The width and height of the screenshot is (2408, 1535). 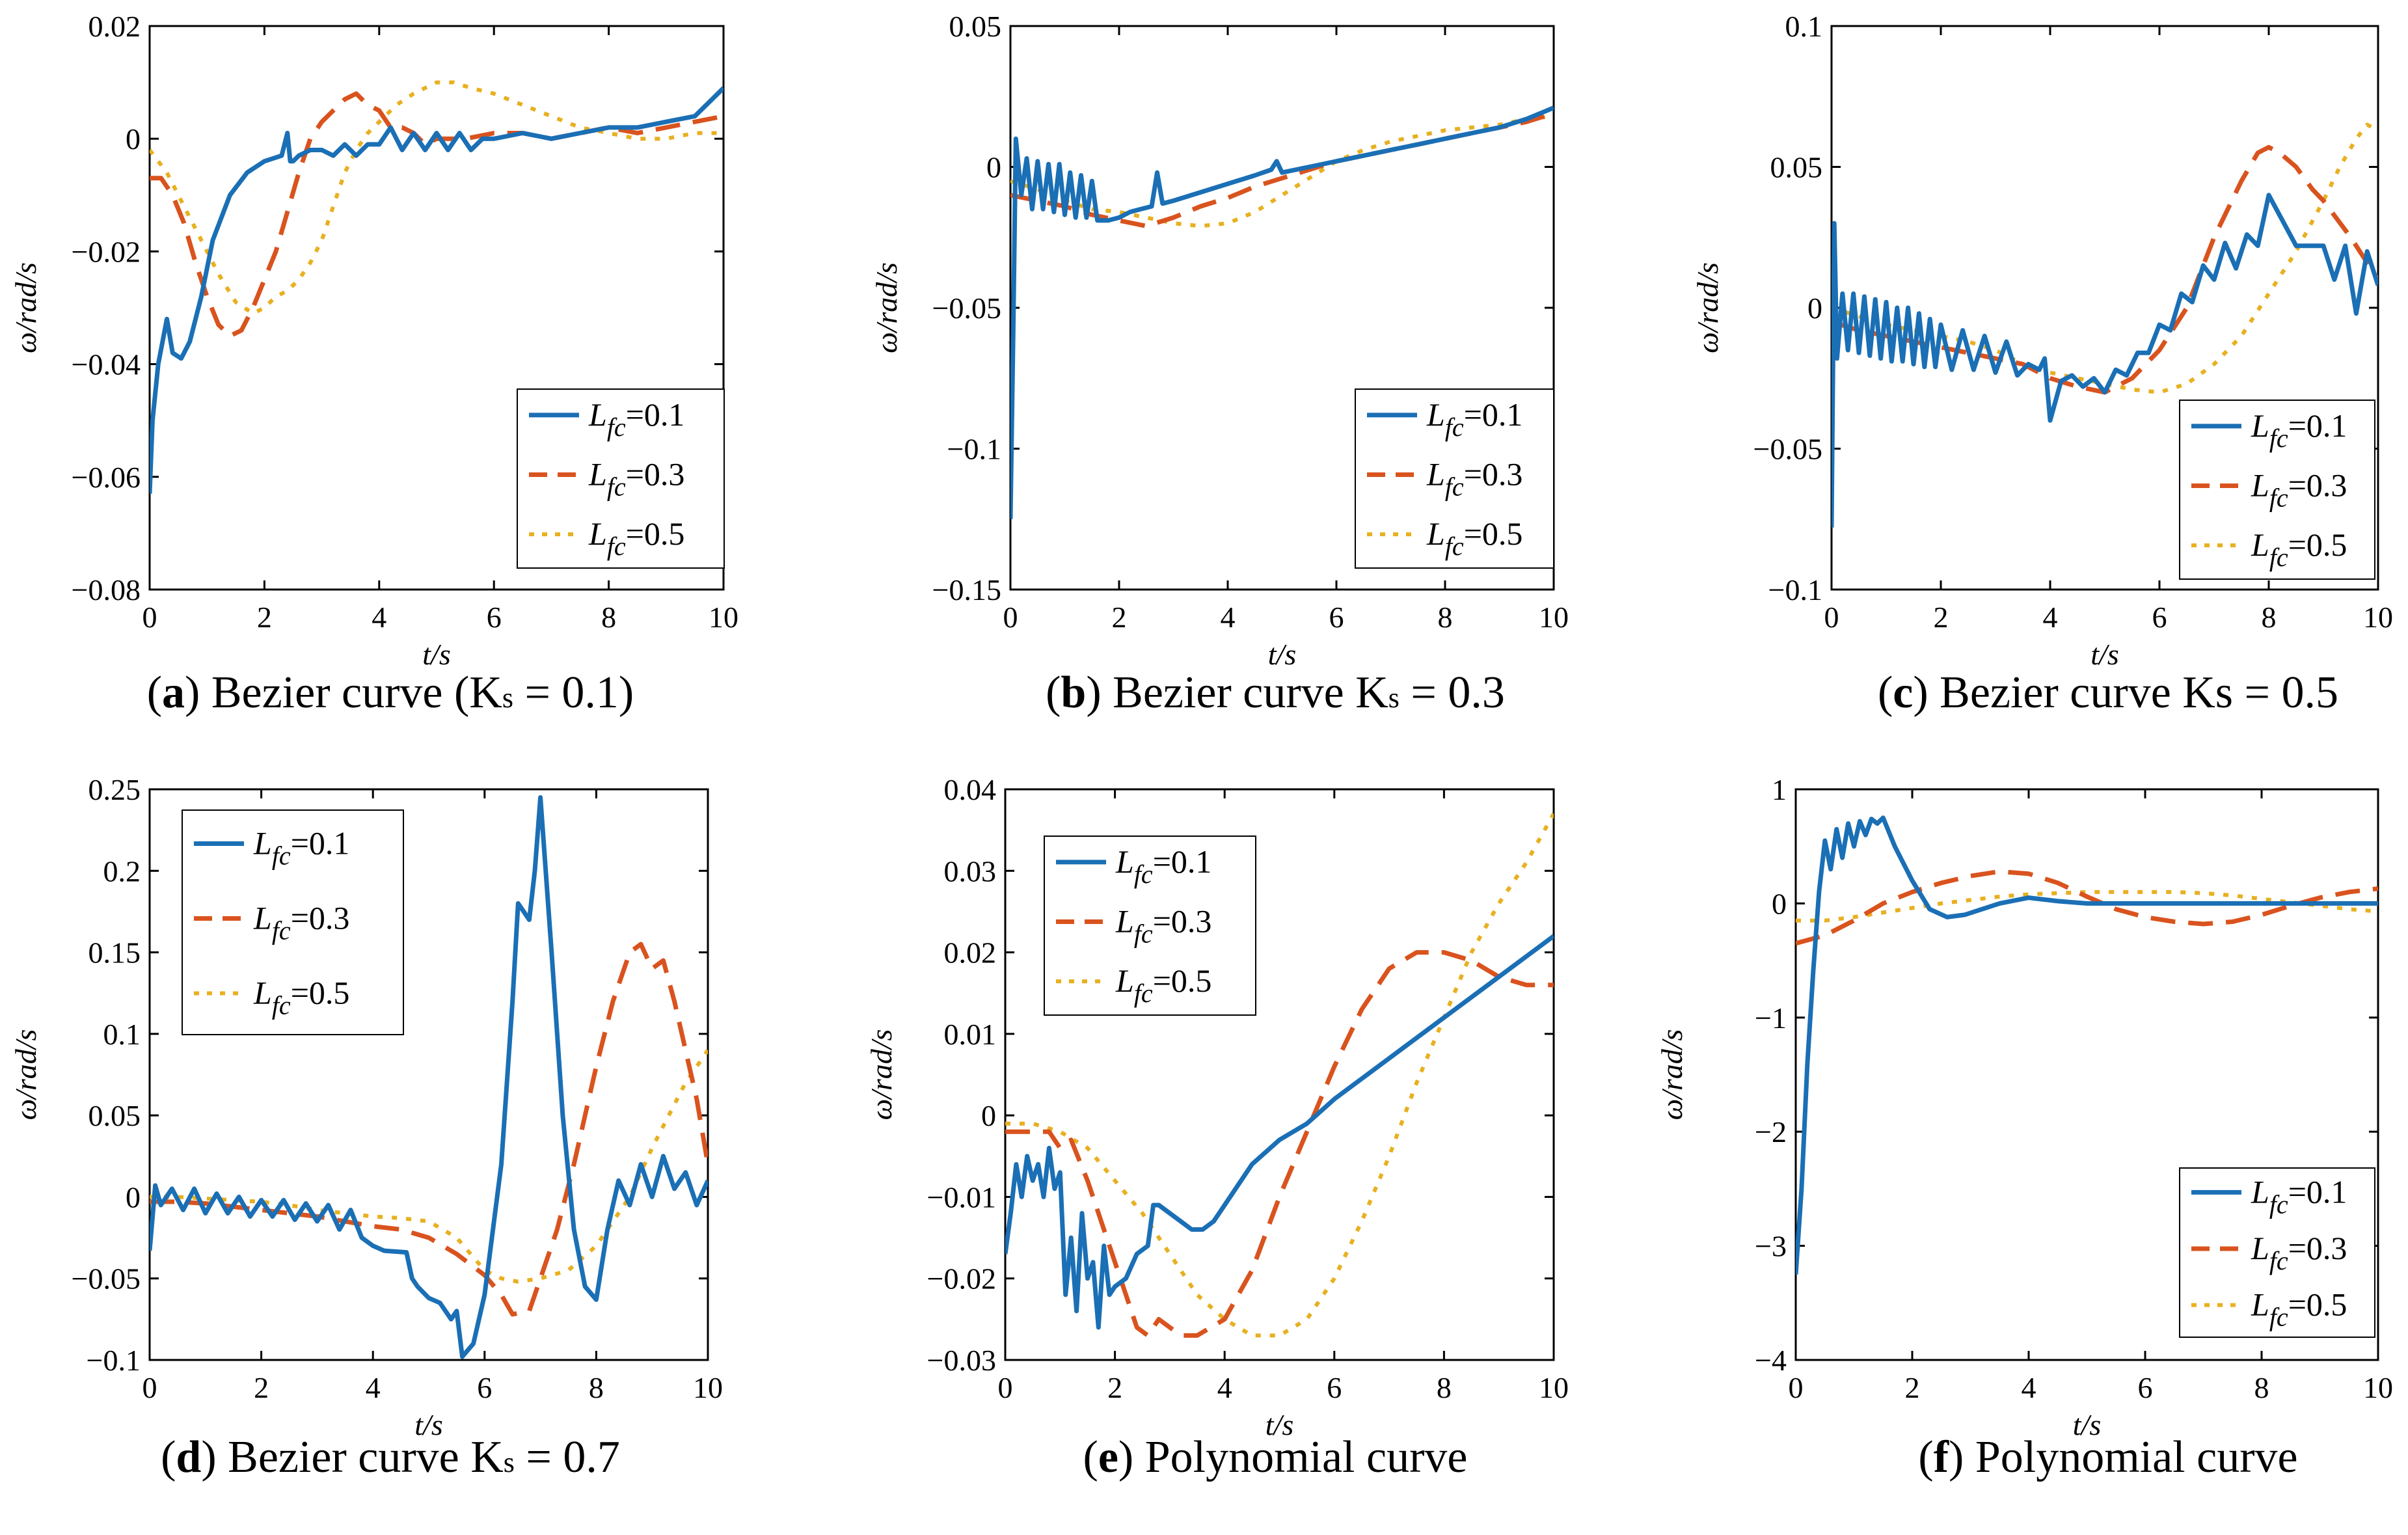 What do you see at coordinates (1804, 27) in the screenshot?
I see `y-tick-label: 0.1` at bounding box center [1804, 27].